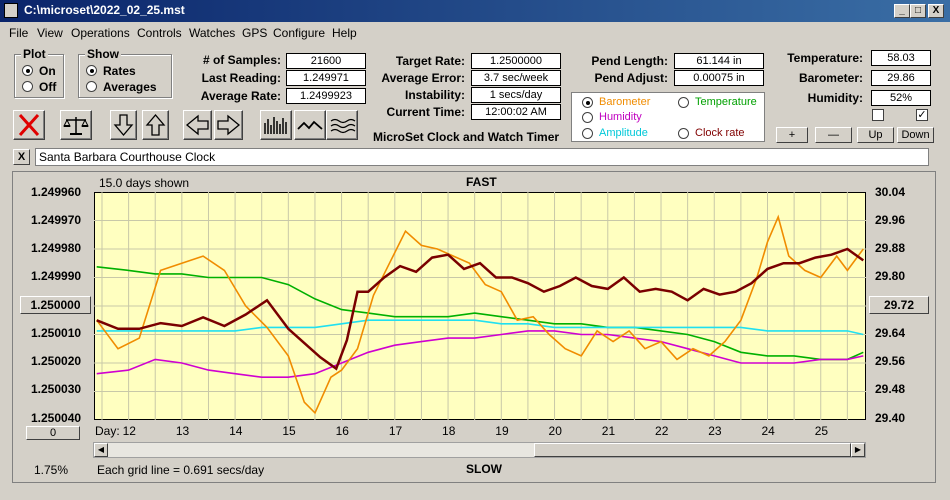 This screenshot has height=500, width=950. Describe the element at coordinates (890, 220) in the screenshot. I see `y-right-tick: 29.96` at that location.